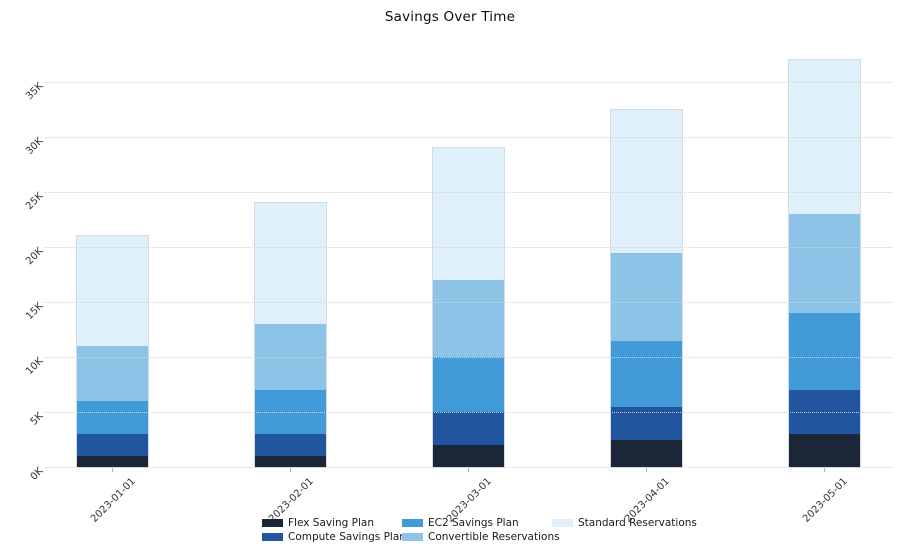 The image size is (900, 552). Describe the element at coordinates (35, 91) in the screenshot. I see `y-axis-tick-label: 35K` at that location.